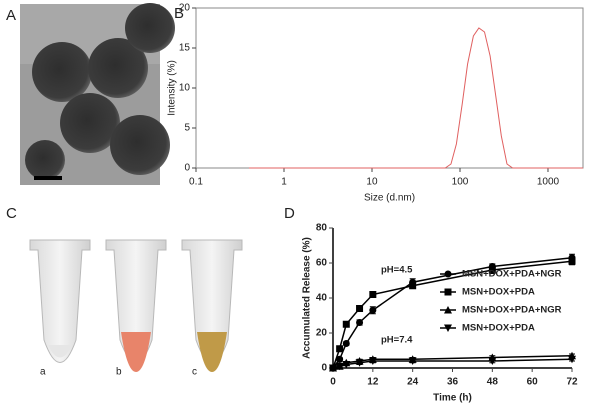  Describe the element at coordinates (322, 263) in the screenshot. I see `y-tick-label: 60` at that location.